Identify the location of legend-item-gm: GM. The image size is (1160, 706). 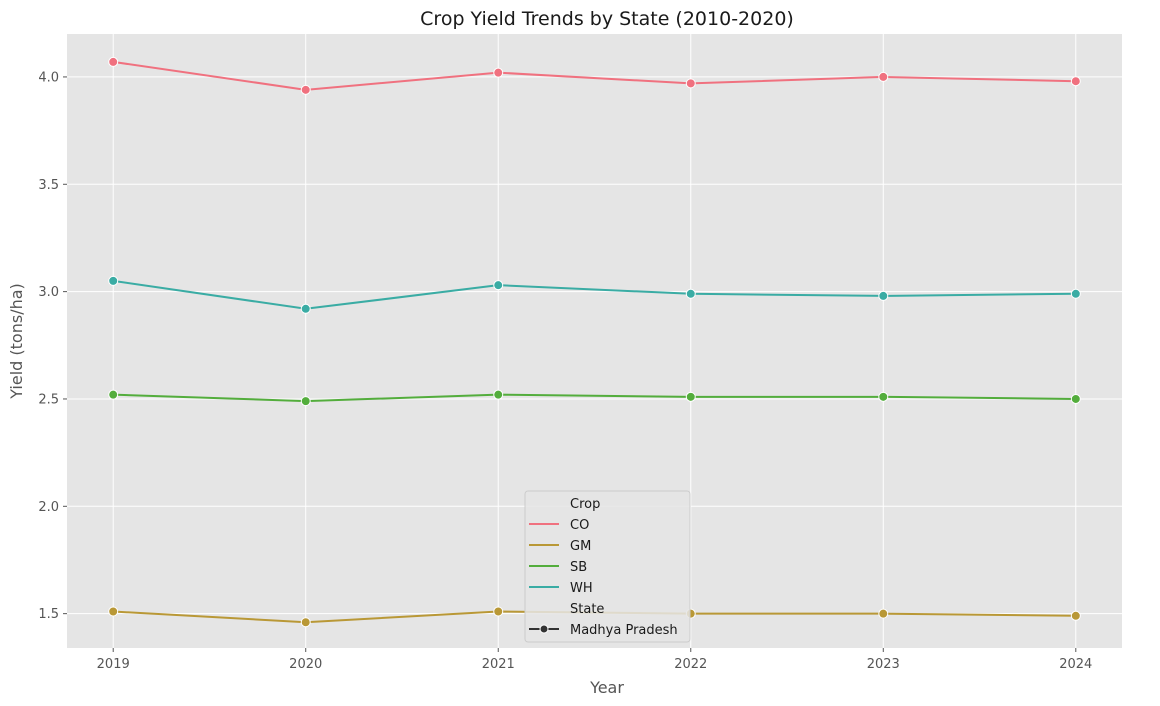
(580, 546).